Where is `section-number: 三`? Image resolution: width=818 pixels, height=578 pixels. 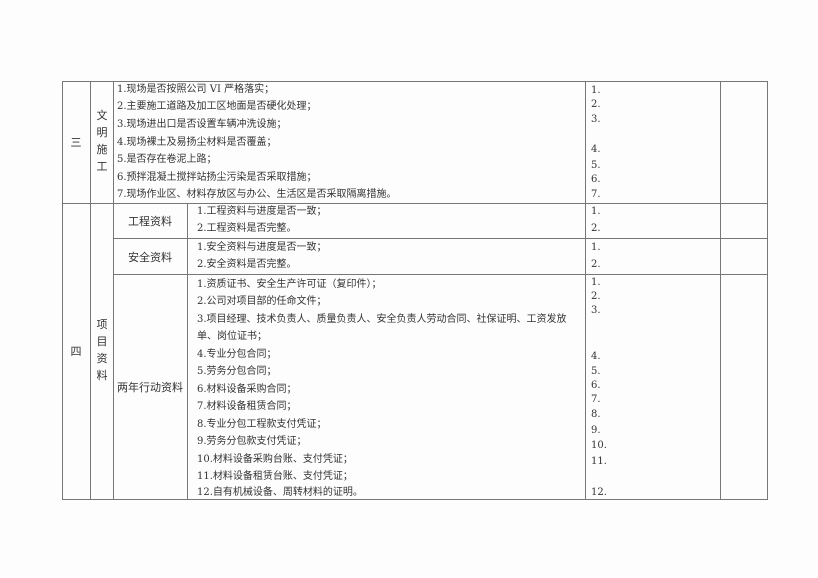
section-number: 三 is located at coordinates (76, 142).